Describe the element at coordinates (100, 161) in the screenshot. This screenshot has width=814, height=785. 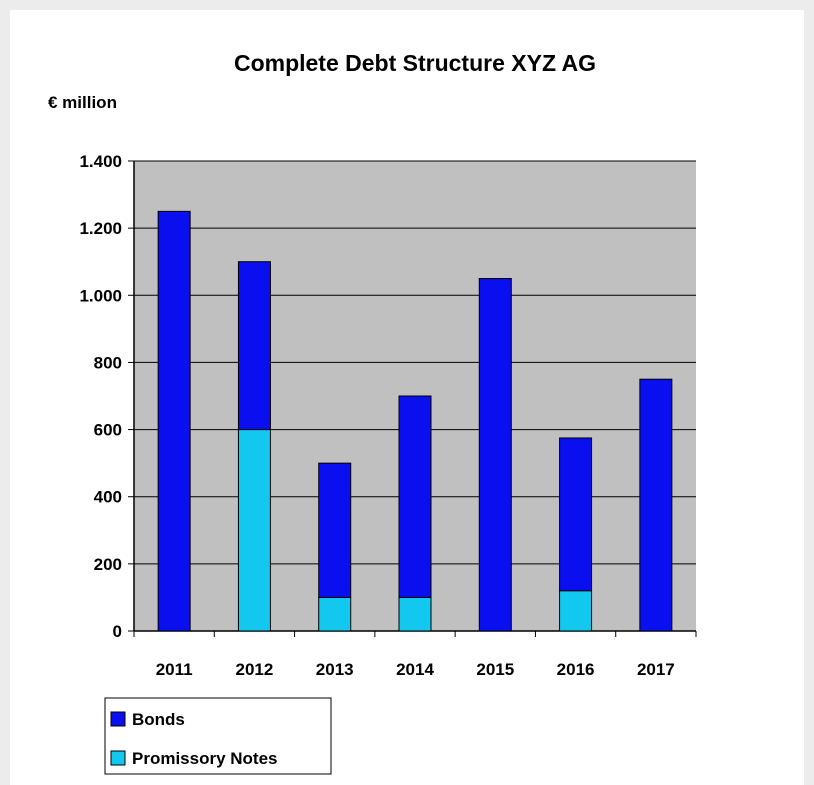
I see `y-tick-label: 1.400` at that location.